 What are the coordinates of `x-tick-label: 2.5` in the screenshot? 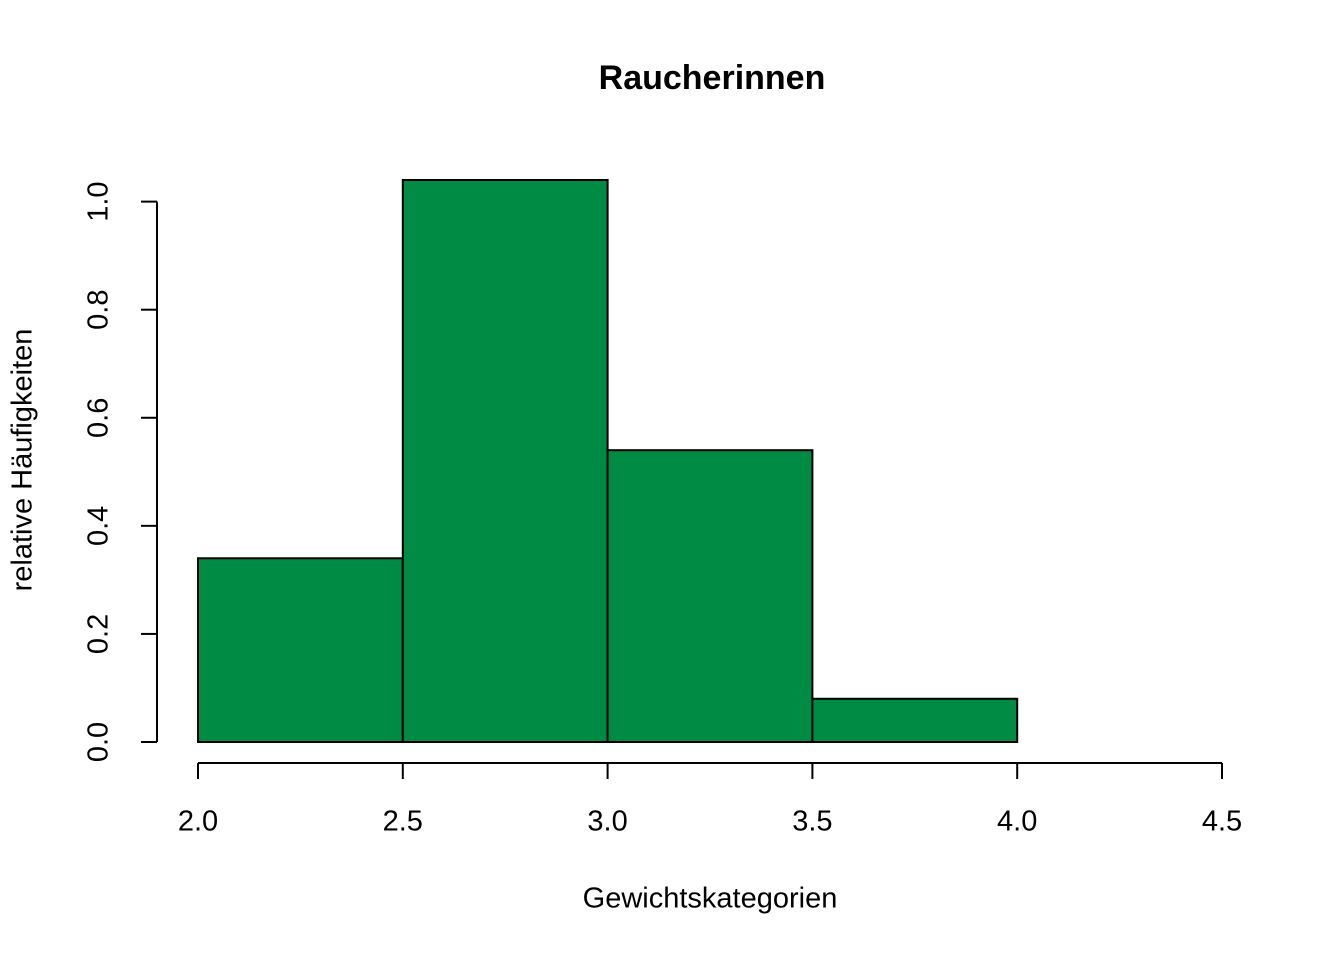 It's located at (403, 822).